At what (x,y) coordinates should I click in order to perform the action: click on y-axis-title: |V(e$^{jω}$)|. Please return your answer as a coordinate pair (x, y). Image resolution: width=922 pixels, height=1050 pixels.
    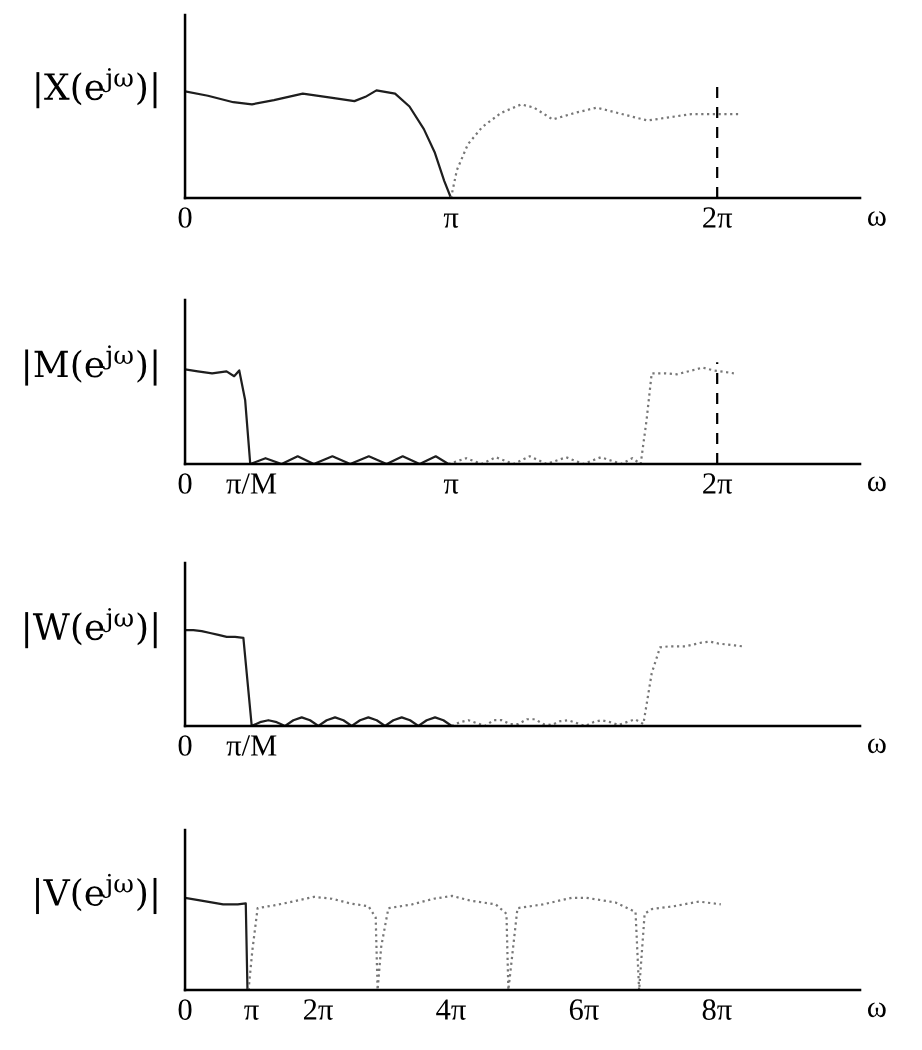
    Looking at the image, I should click on (96, 894).